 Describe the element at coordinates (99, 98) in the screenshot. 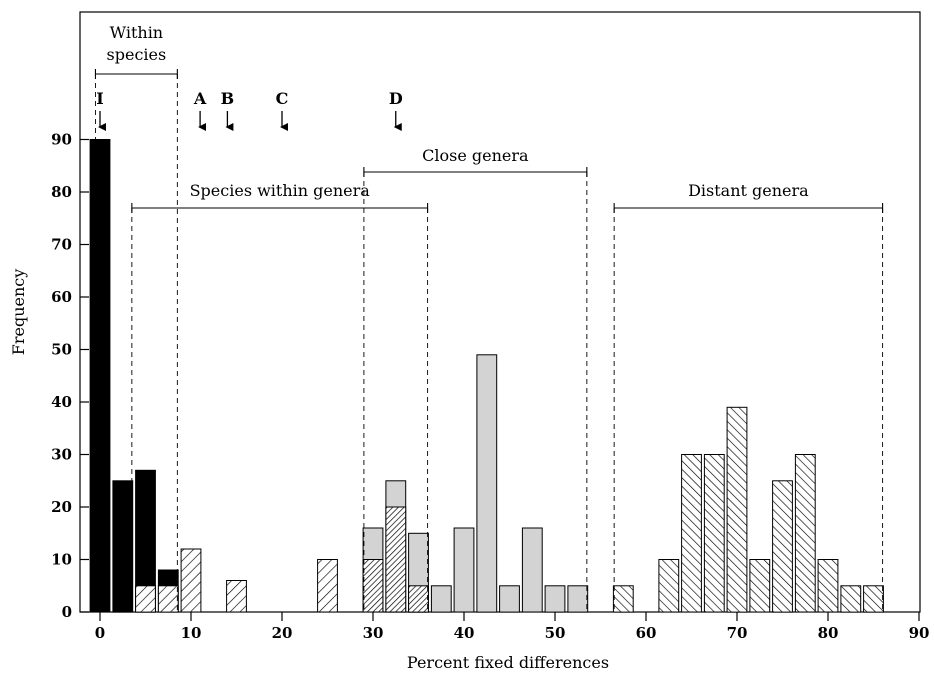

I see `marker-i: I` at that location.